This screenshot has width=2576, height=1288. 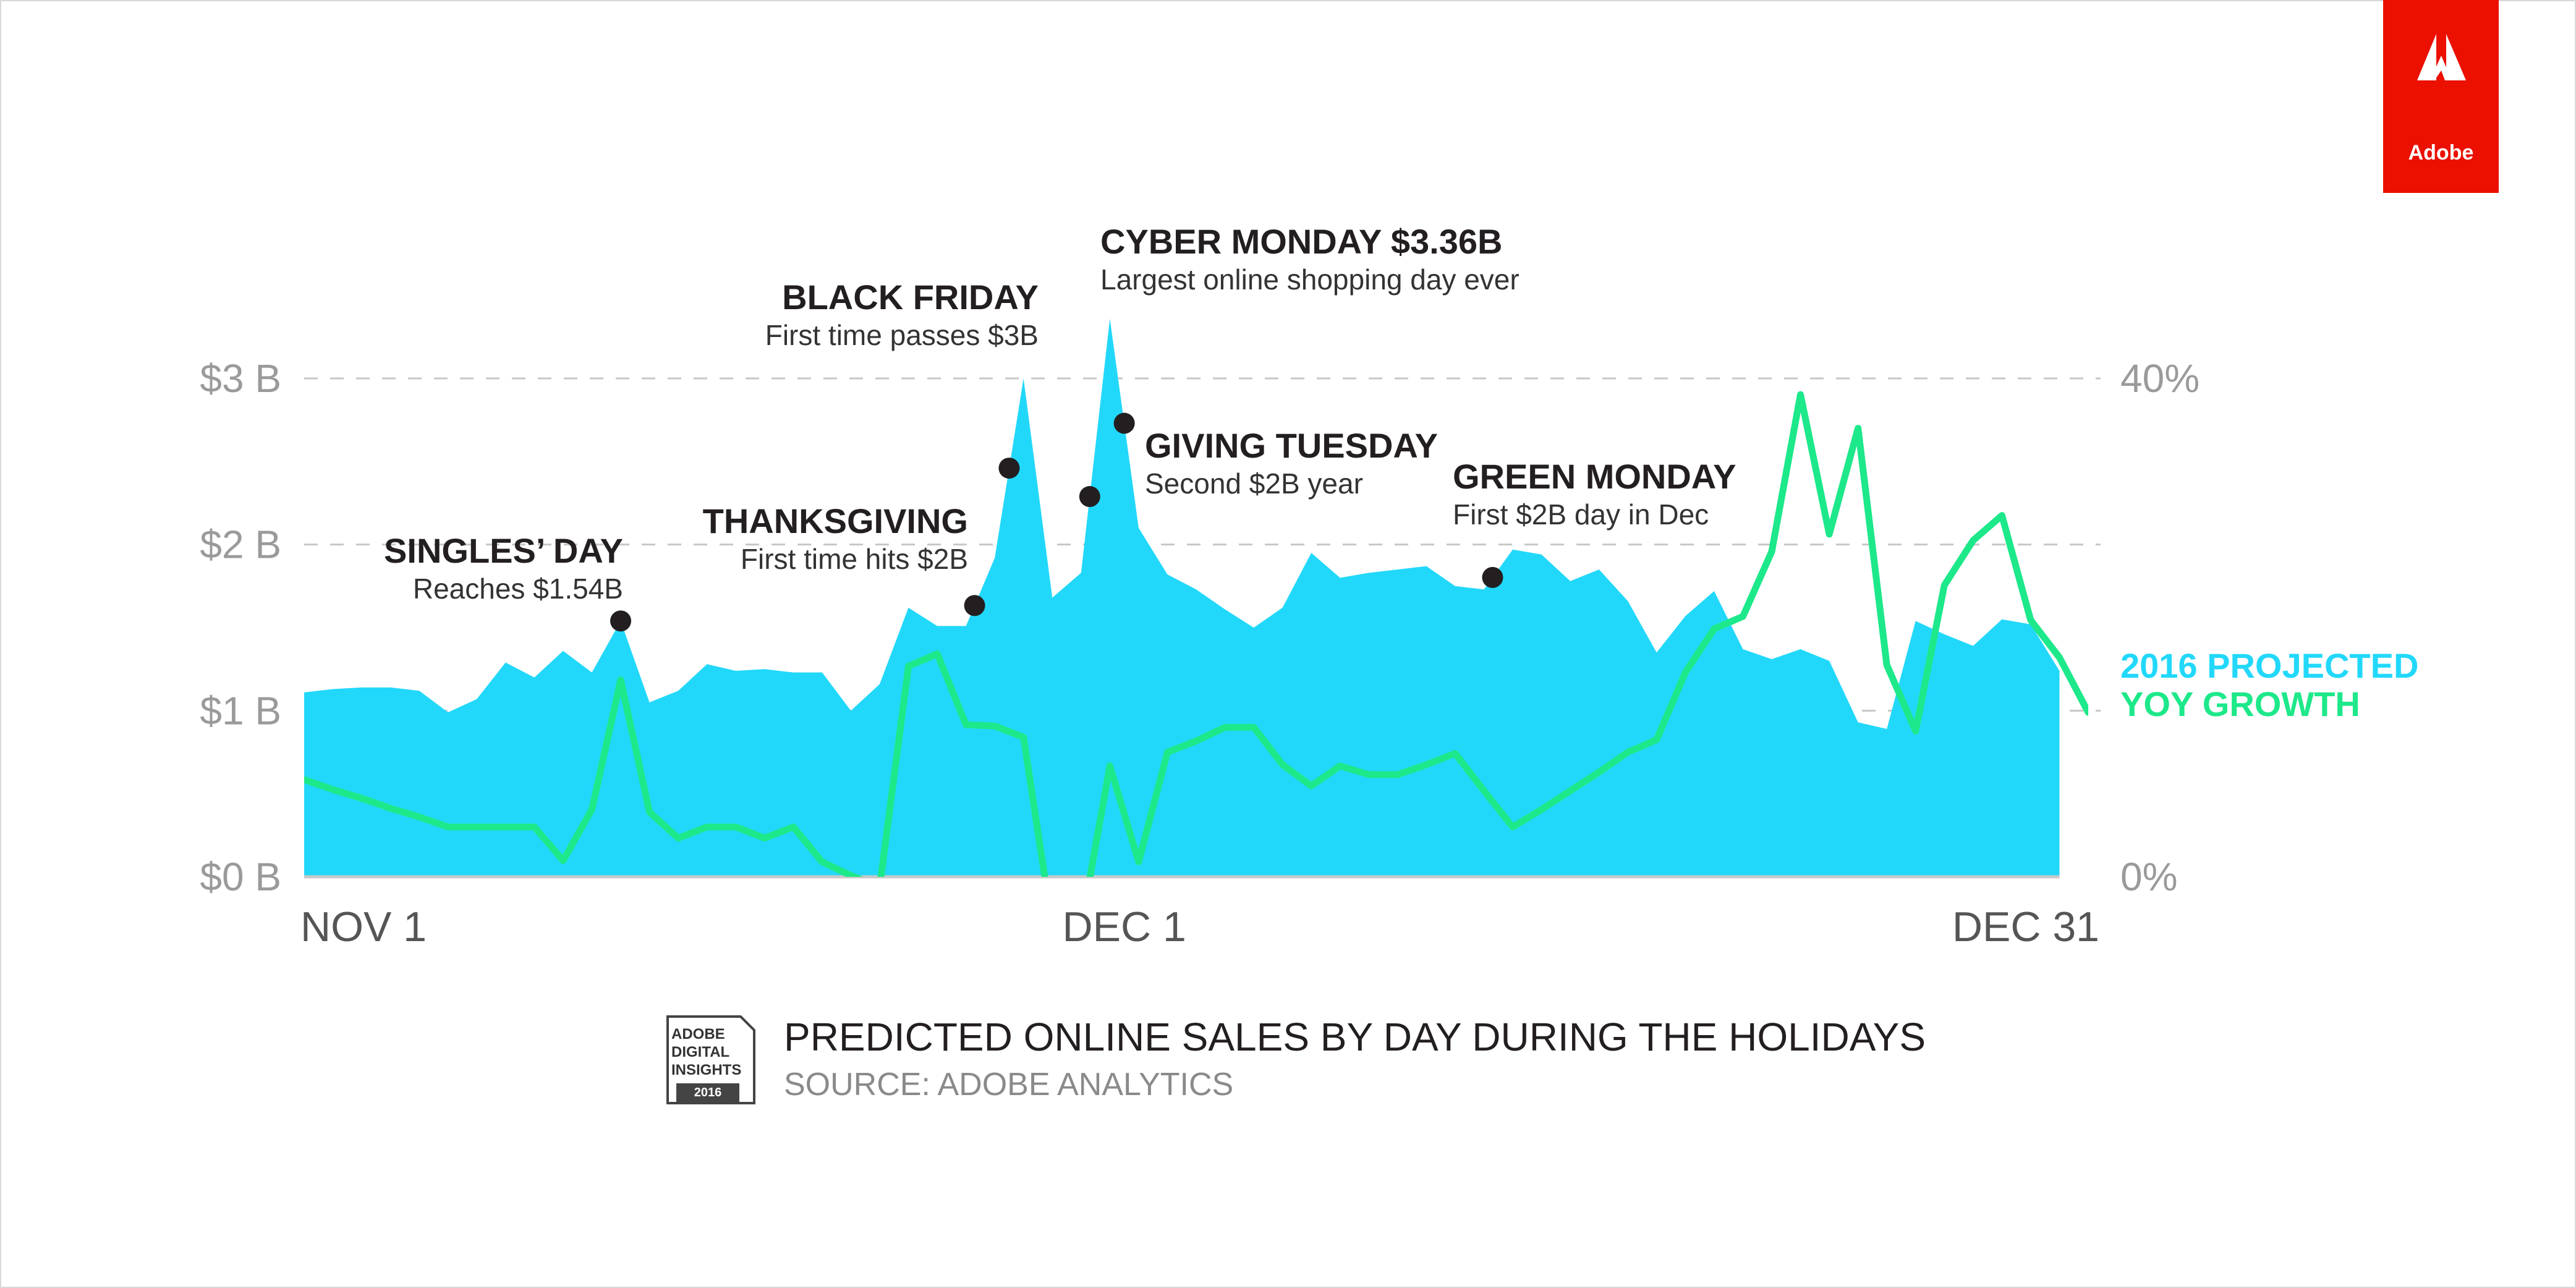 What do you see at coordinates (854, 559) in the screenshot?
I see `annotation-text: First time hits $2B` at bounding box center [854, 559].